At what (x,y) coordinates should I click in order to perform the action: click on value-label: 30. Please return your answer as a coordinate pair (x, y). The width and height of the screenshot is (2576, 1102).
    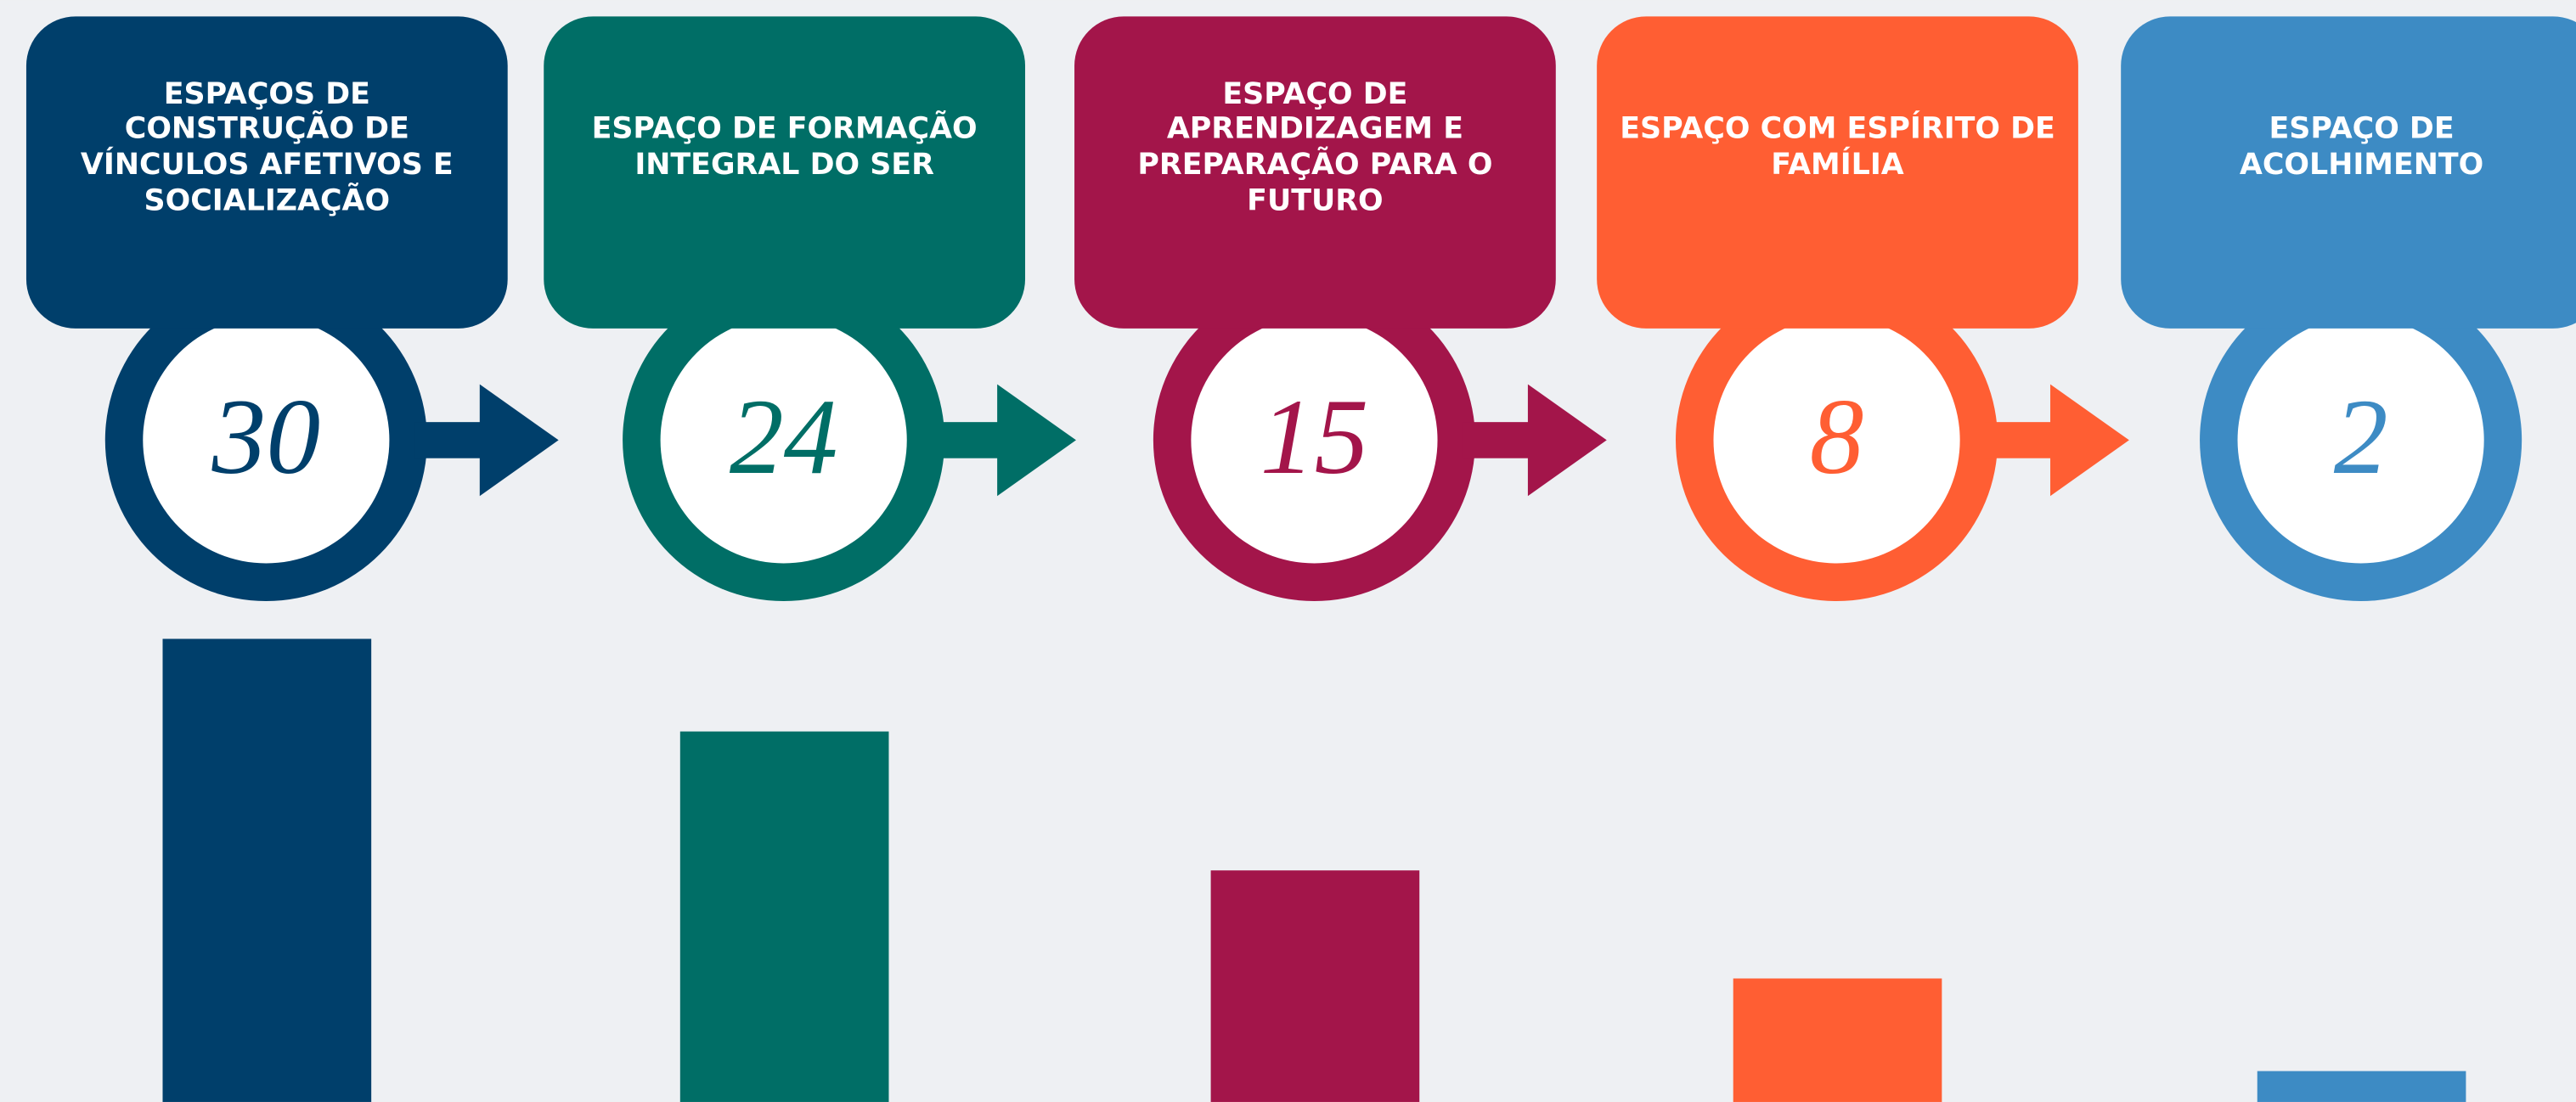
    Looking at the image, I should click on (266, 436).